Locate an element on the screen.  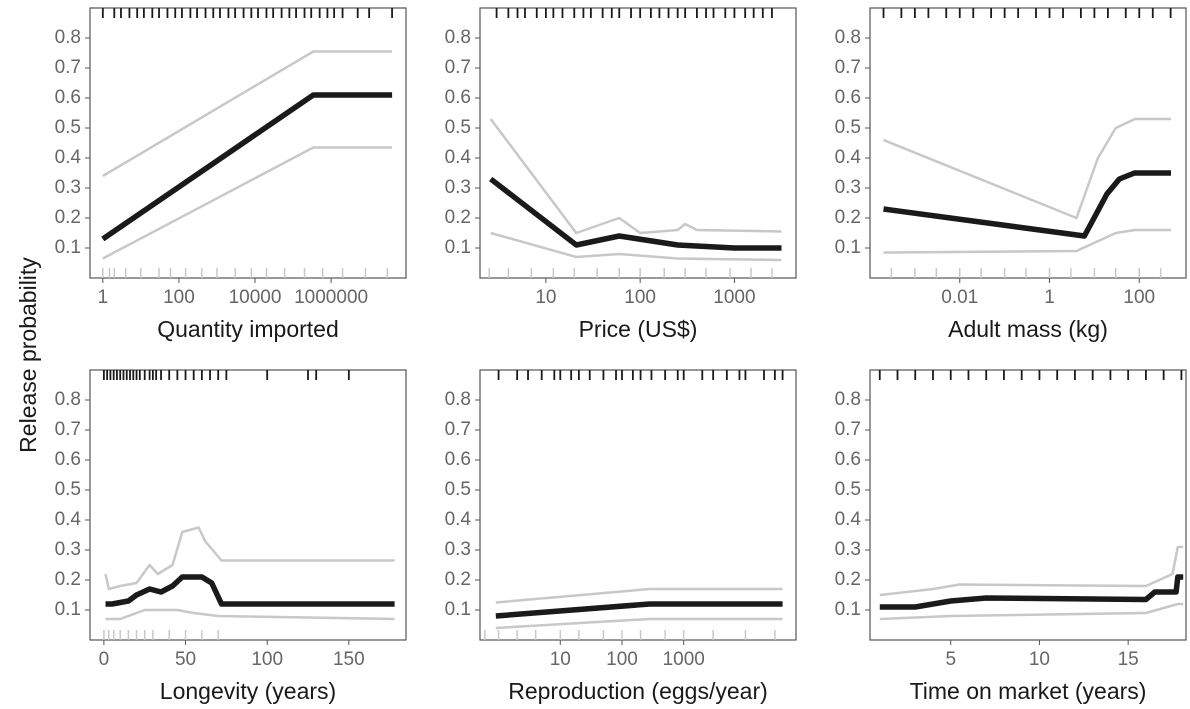
x-tick-label: 150 is located at coordinates (349, 659).